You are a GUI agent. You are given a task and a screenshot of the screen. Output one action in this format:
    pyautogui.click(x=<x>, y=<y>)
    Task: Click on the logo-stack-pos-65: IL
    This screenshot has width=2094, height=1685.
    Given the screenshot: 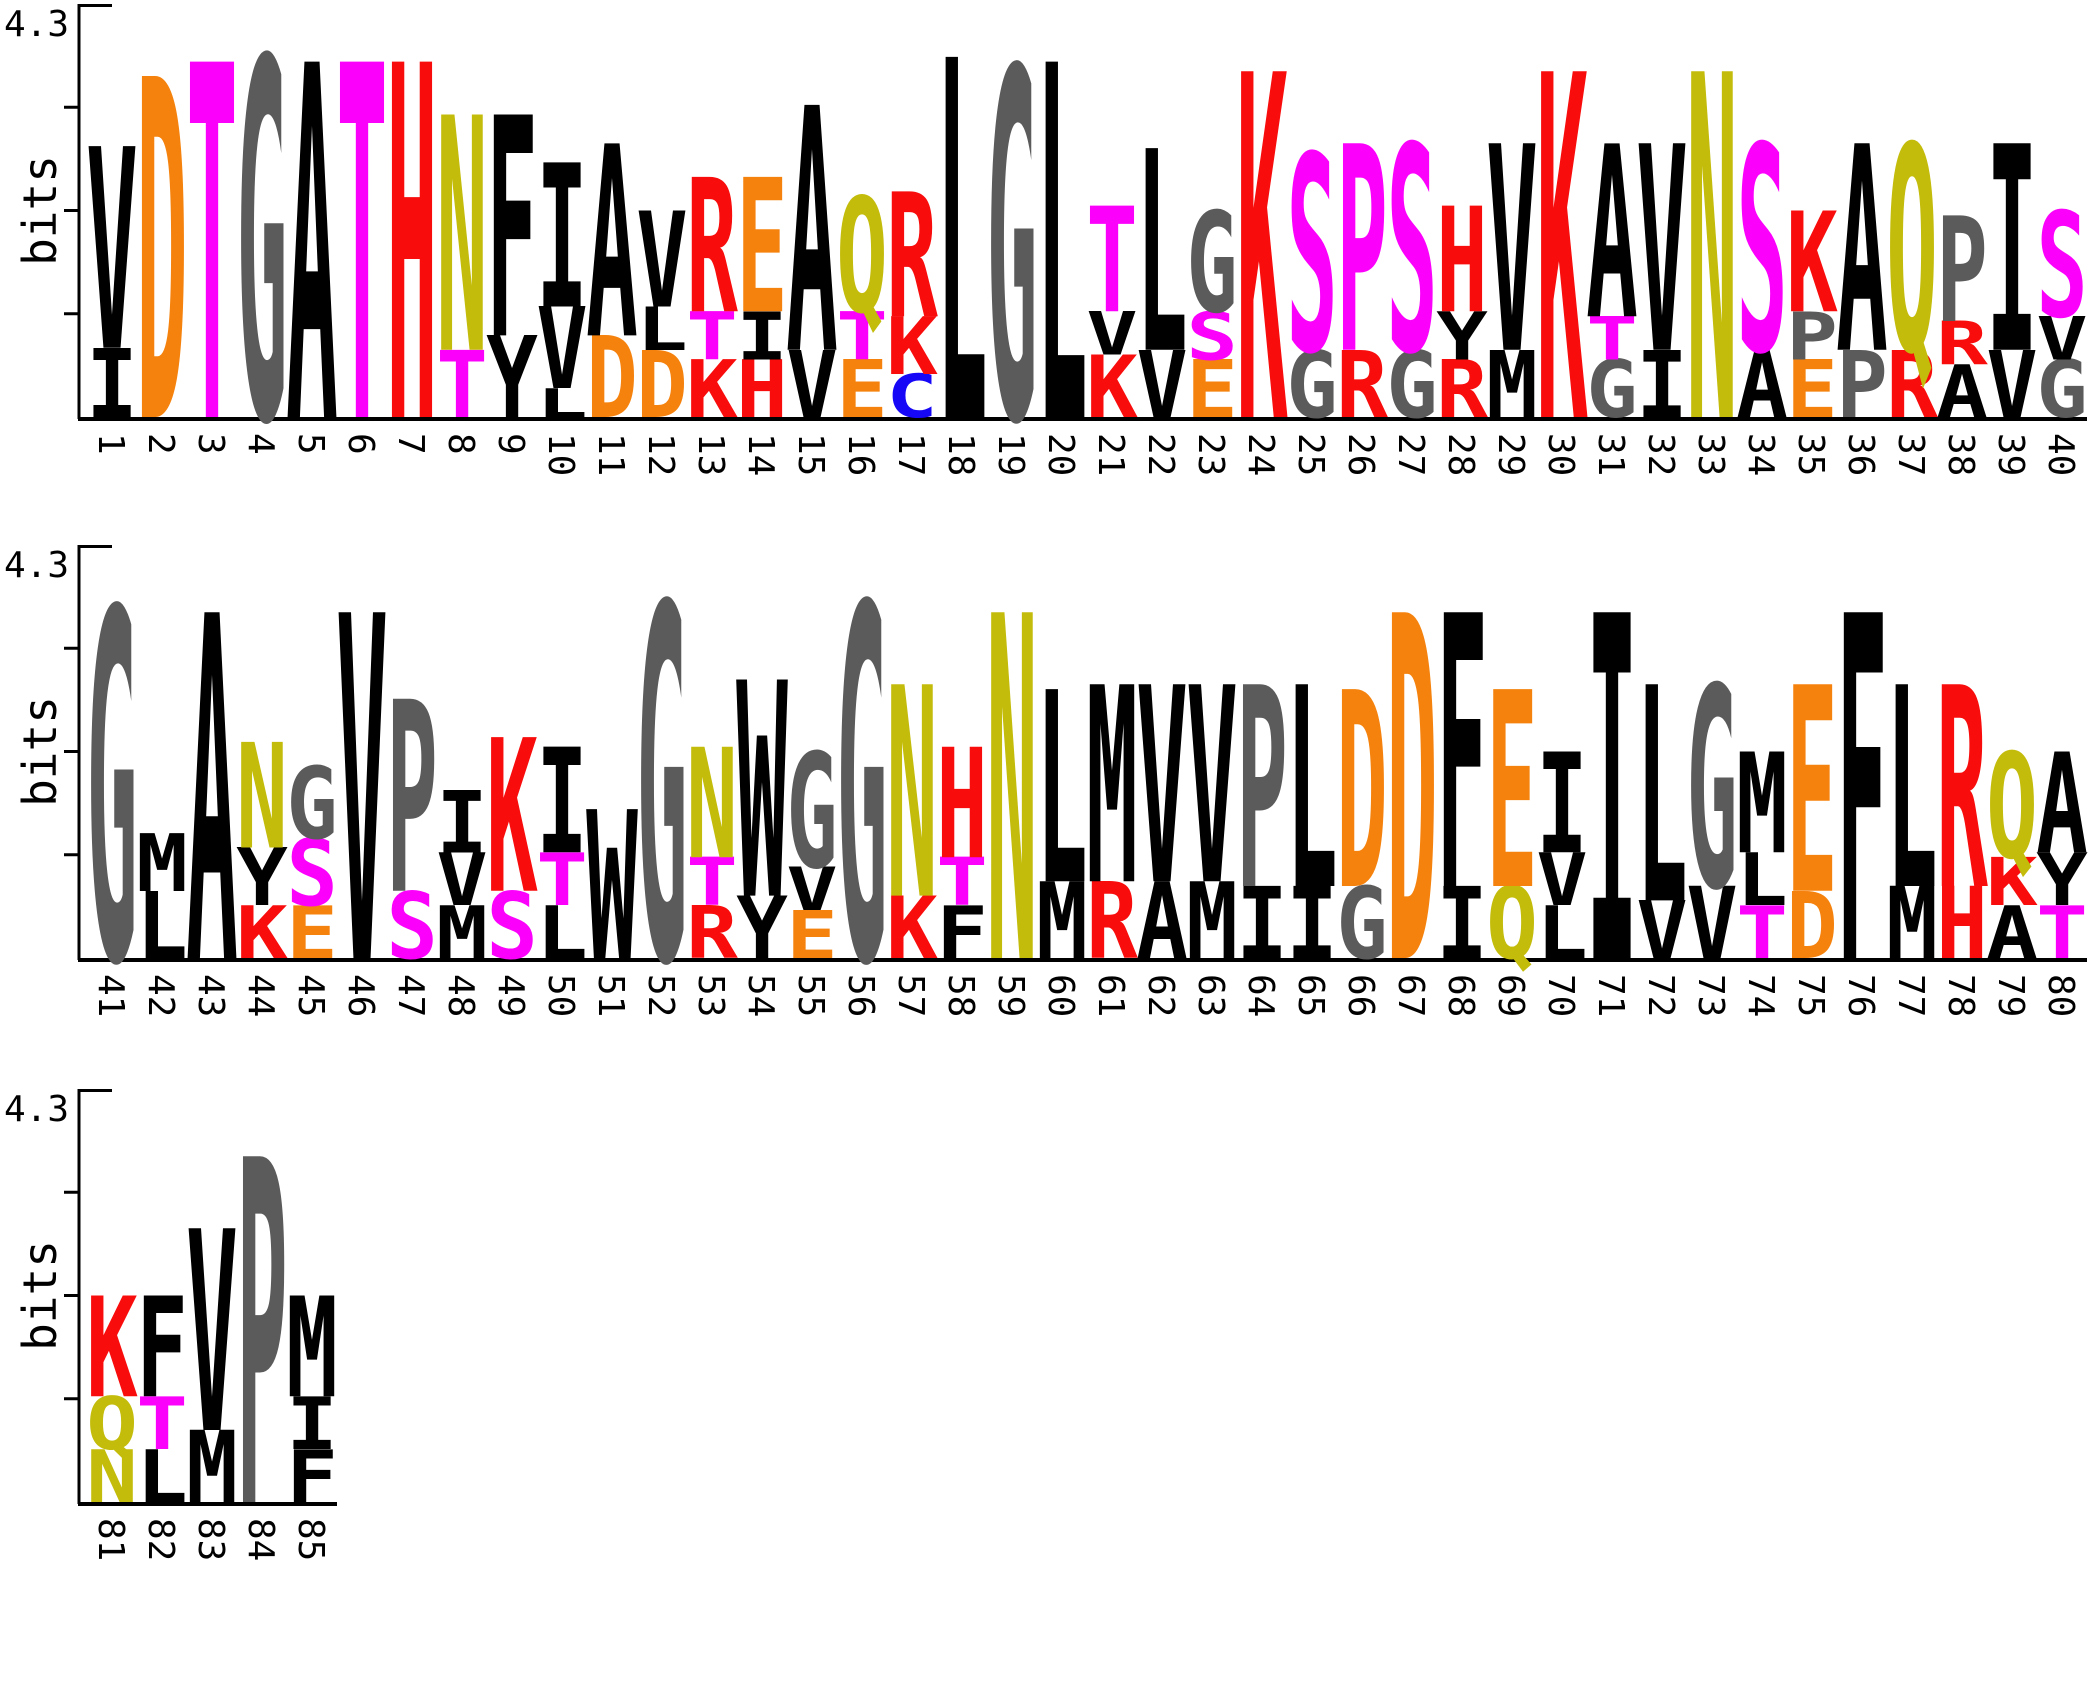 What is the action you would take?
    pyautogui.click(x=1312, y=806)
    